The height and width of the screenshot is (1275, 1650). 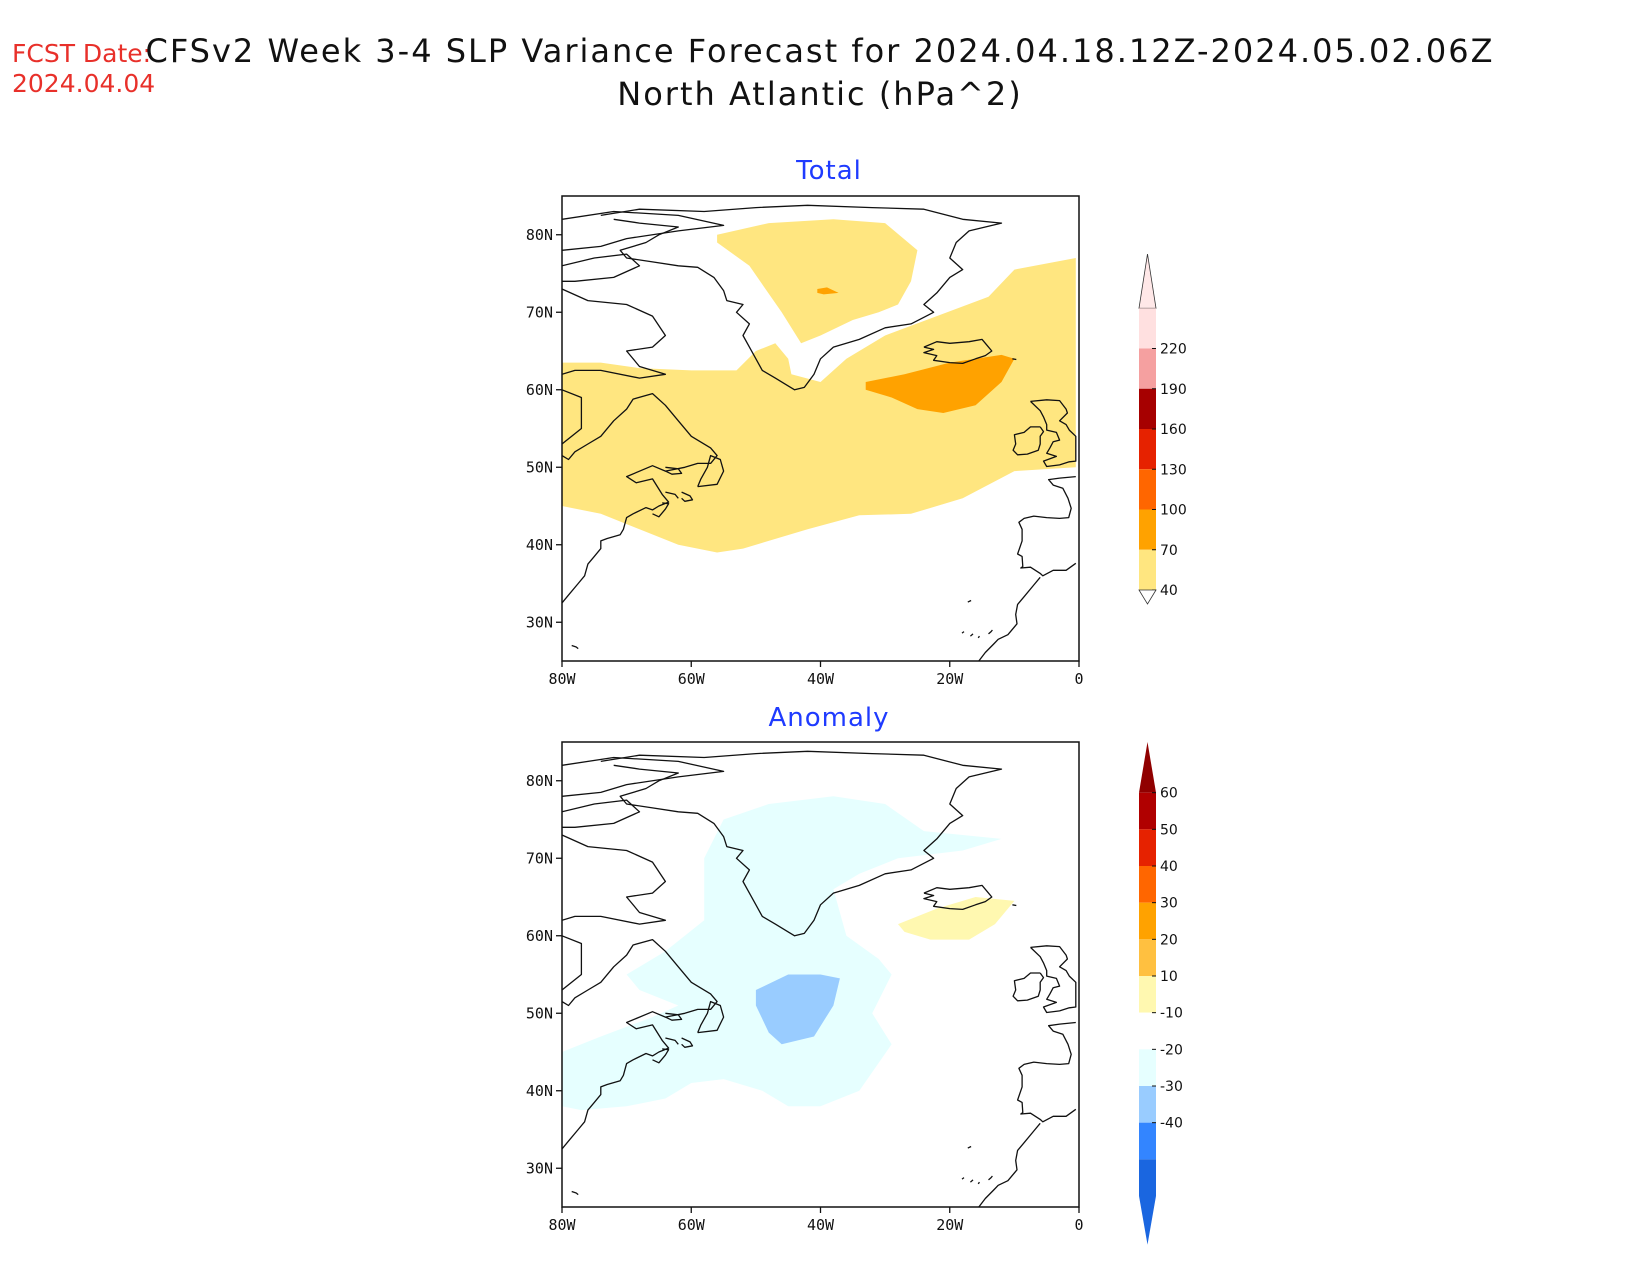 I want to click on colorbar-label: -40, so click(x=1171, y=1124).